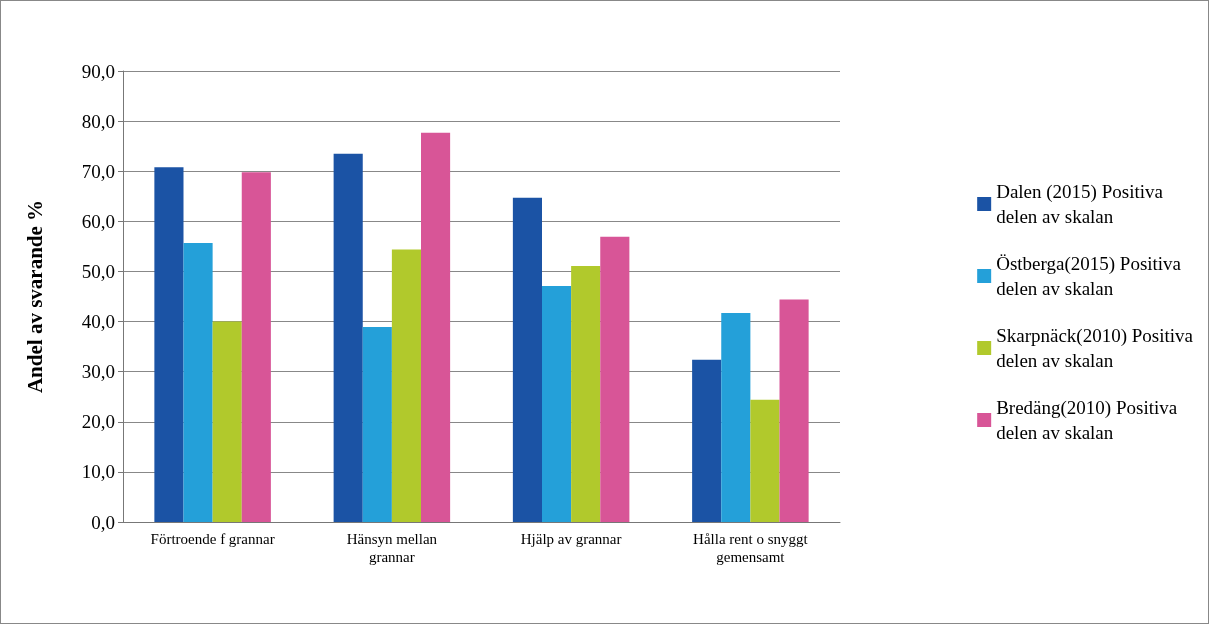  What do you see at coordinates (98, 71) in the screenshot?
I see `y-tick-label: 90,0` at bounding box center [98, 71].